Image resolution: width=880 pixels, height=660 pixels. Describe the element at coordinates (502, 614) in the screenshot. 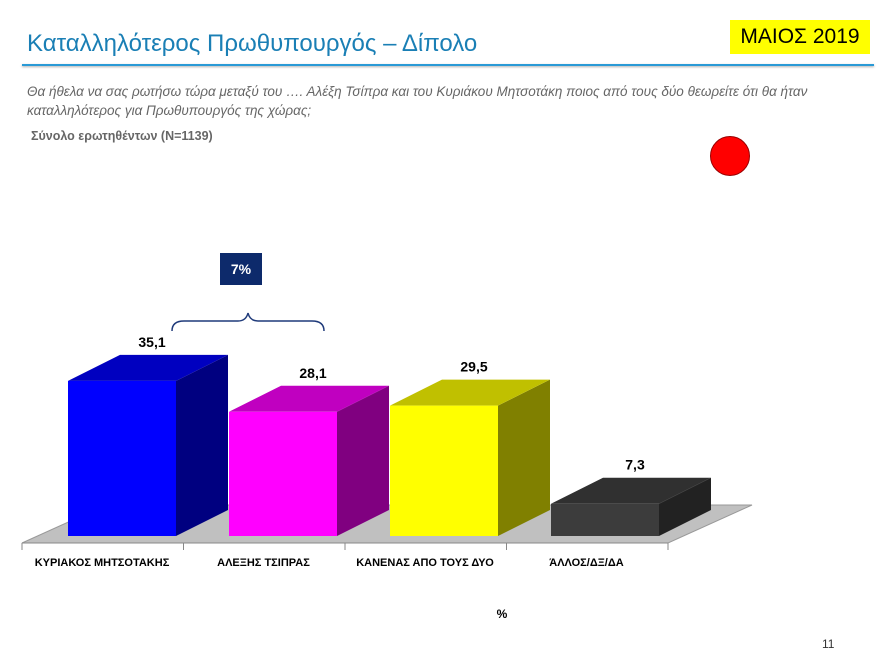

I see `x-axis-label: %` at that location.